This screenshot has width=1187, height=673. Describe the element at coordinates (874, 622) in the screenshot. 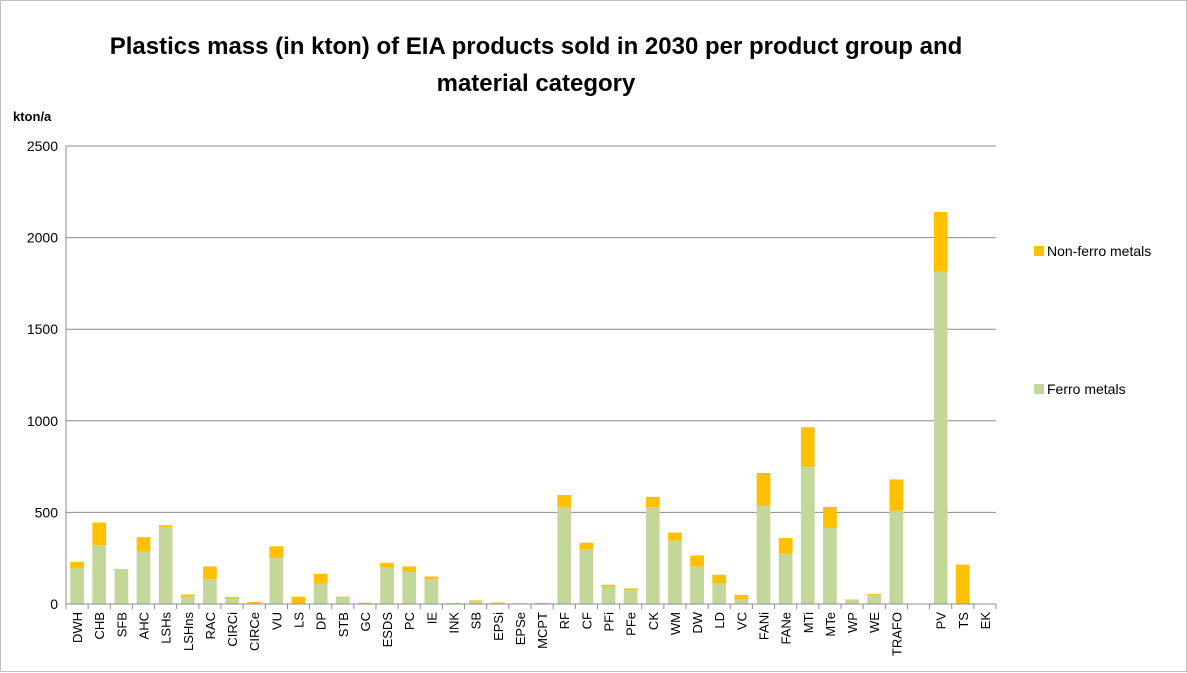

I see `x-category-label: WE` at that location.